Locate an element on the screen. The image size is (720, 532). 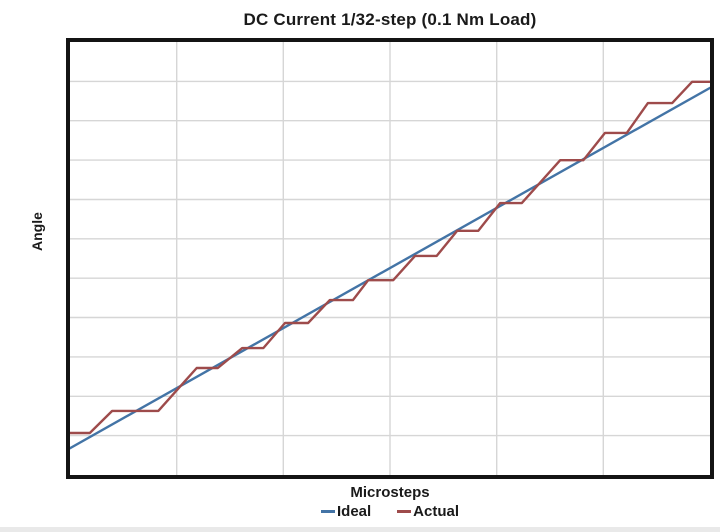
legend-item-actual: Actual is located at coordinates (428, 511).